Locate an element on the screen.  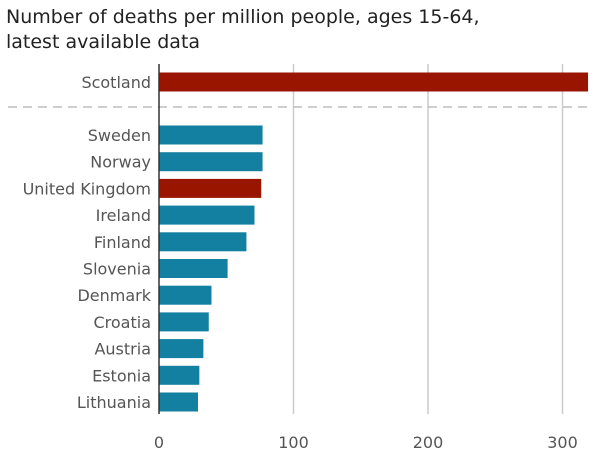
bar-united-kingdom is located at coordinates (210, 188).